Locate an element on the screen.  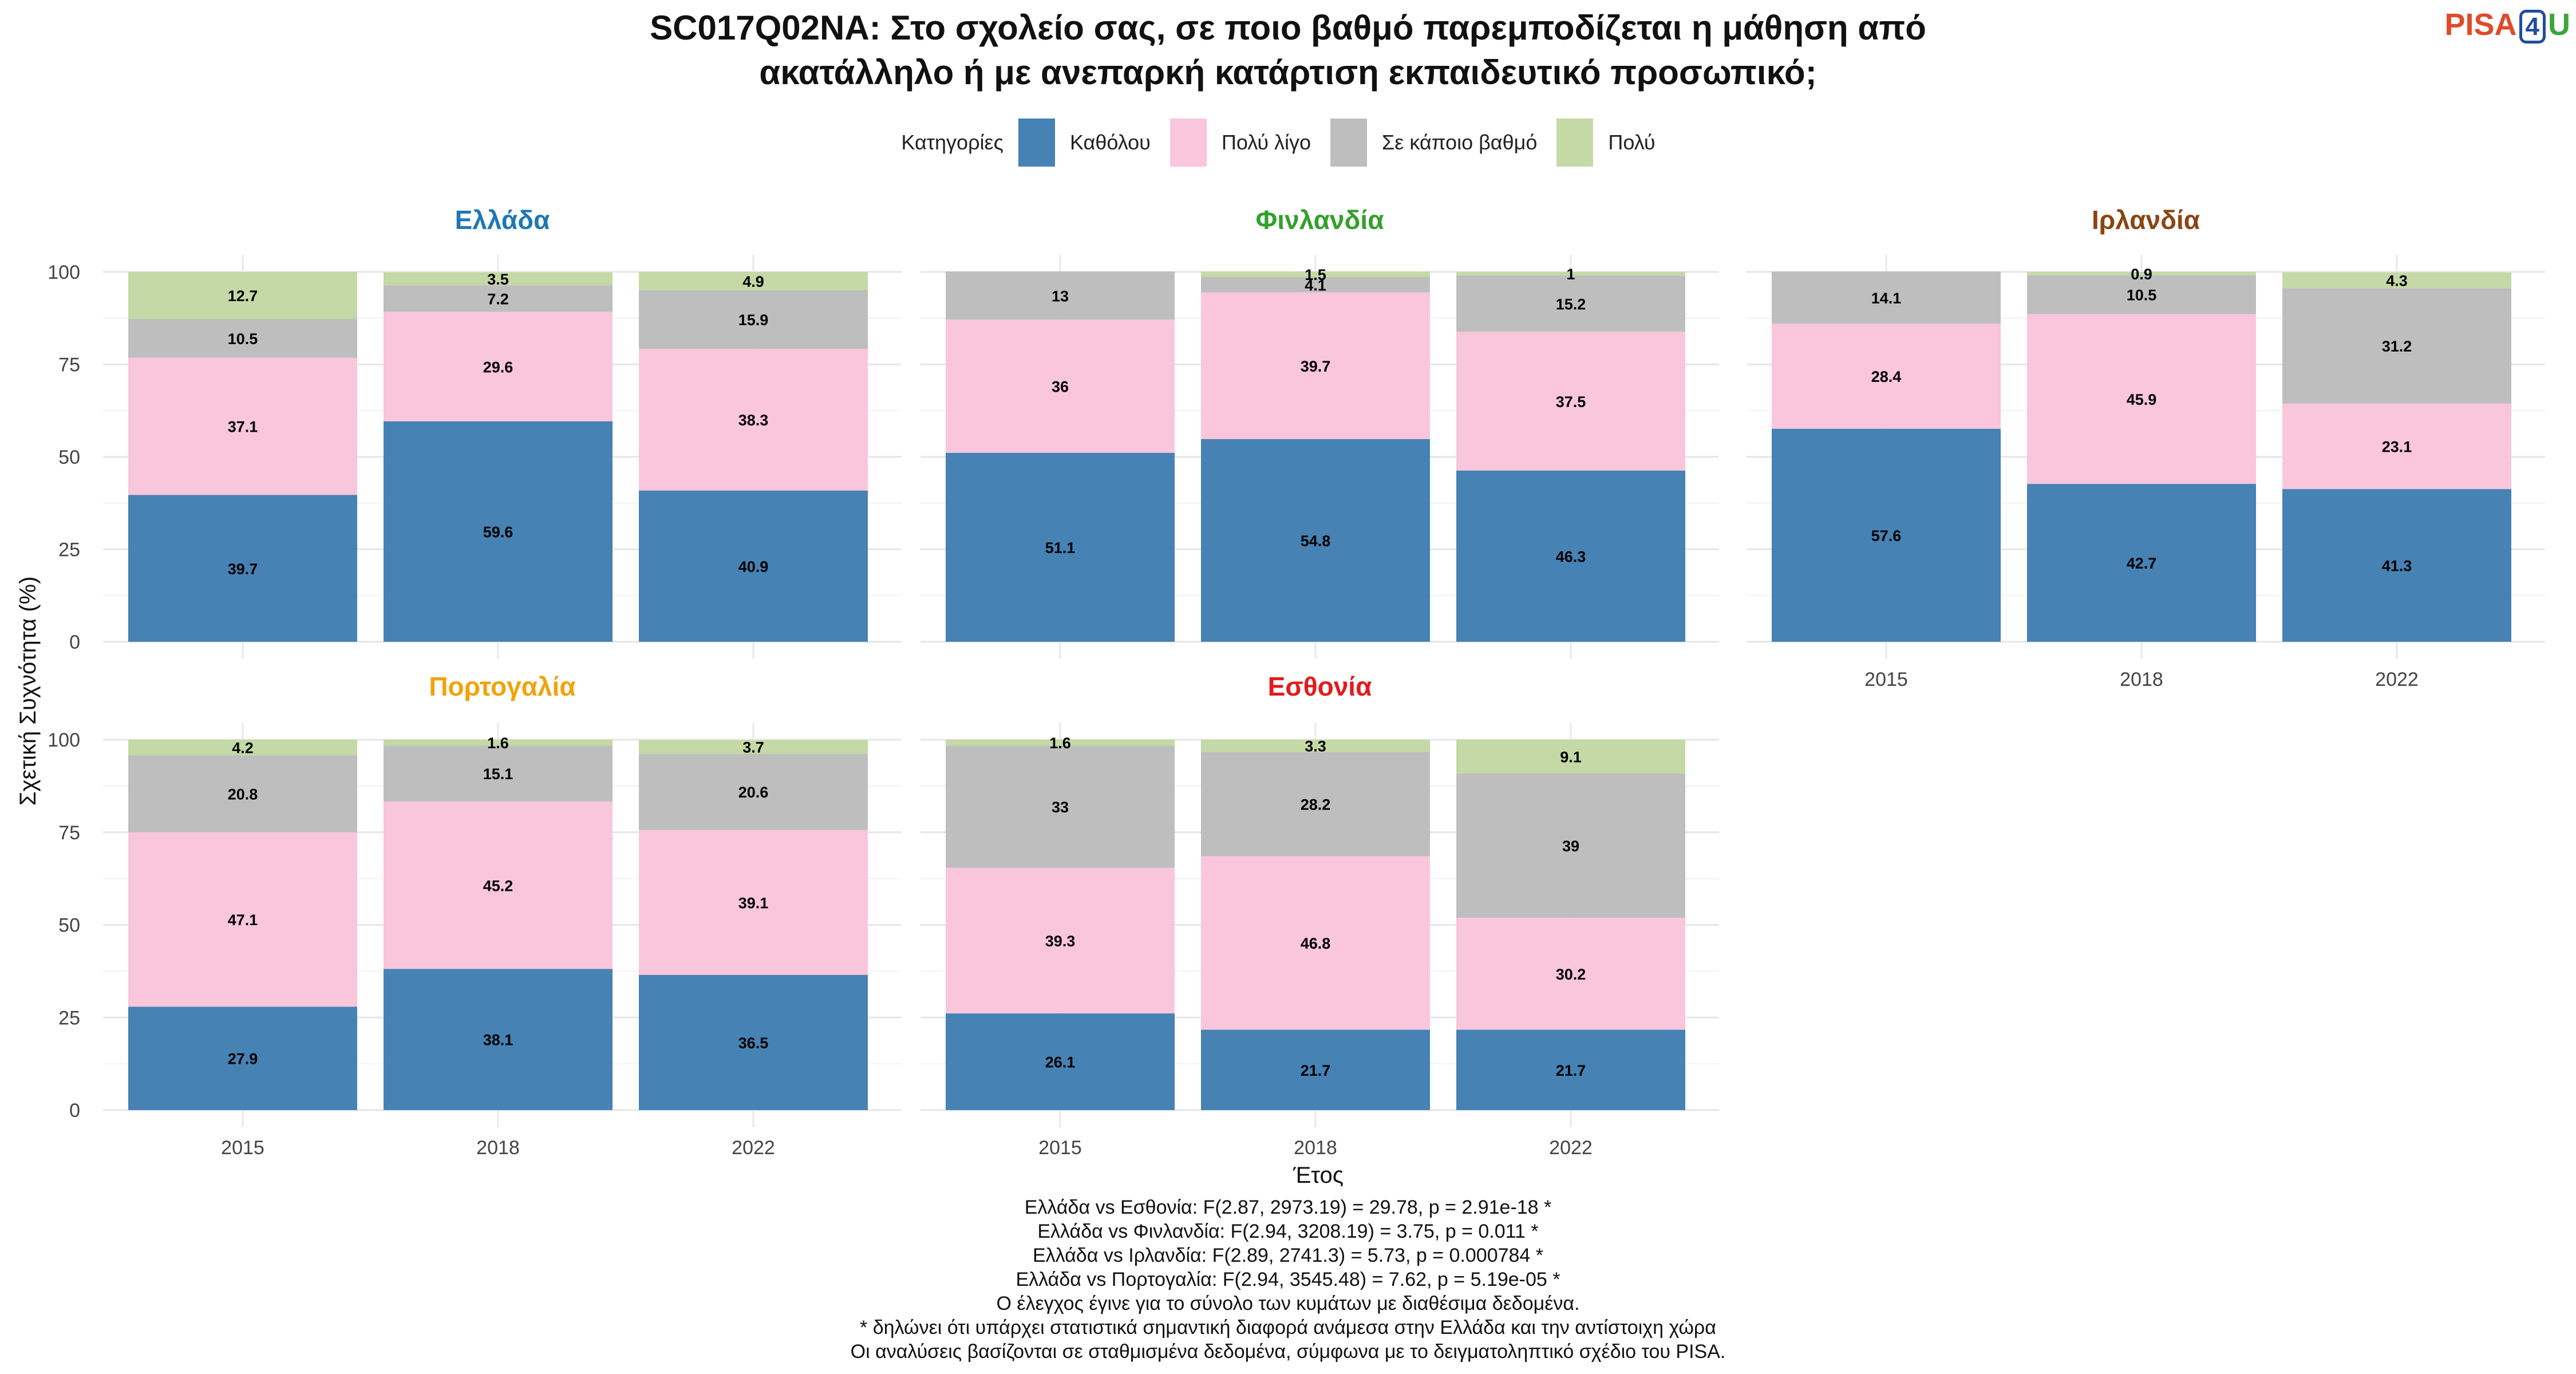
panel-3-x-tick-label: 2018 is located at coordinates (2141, 680).